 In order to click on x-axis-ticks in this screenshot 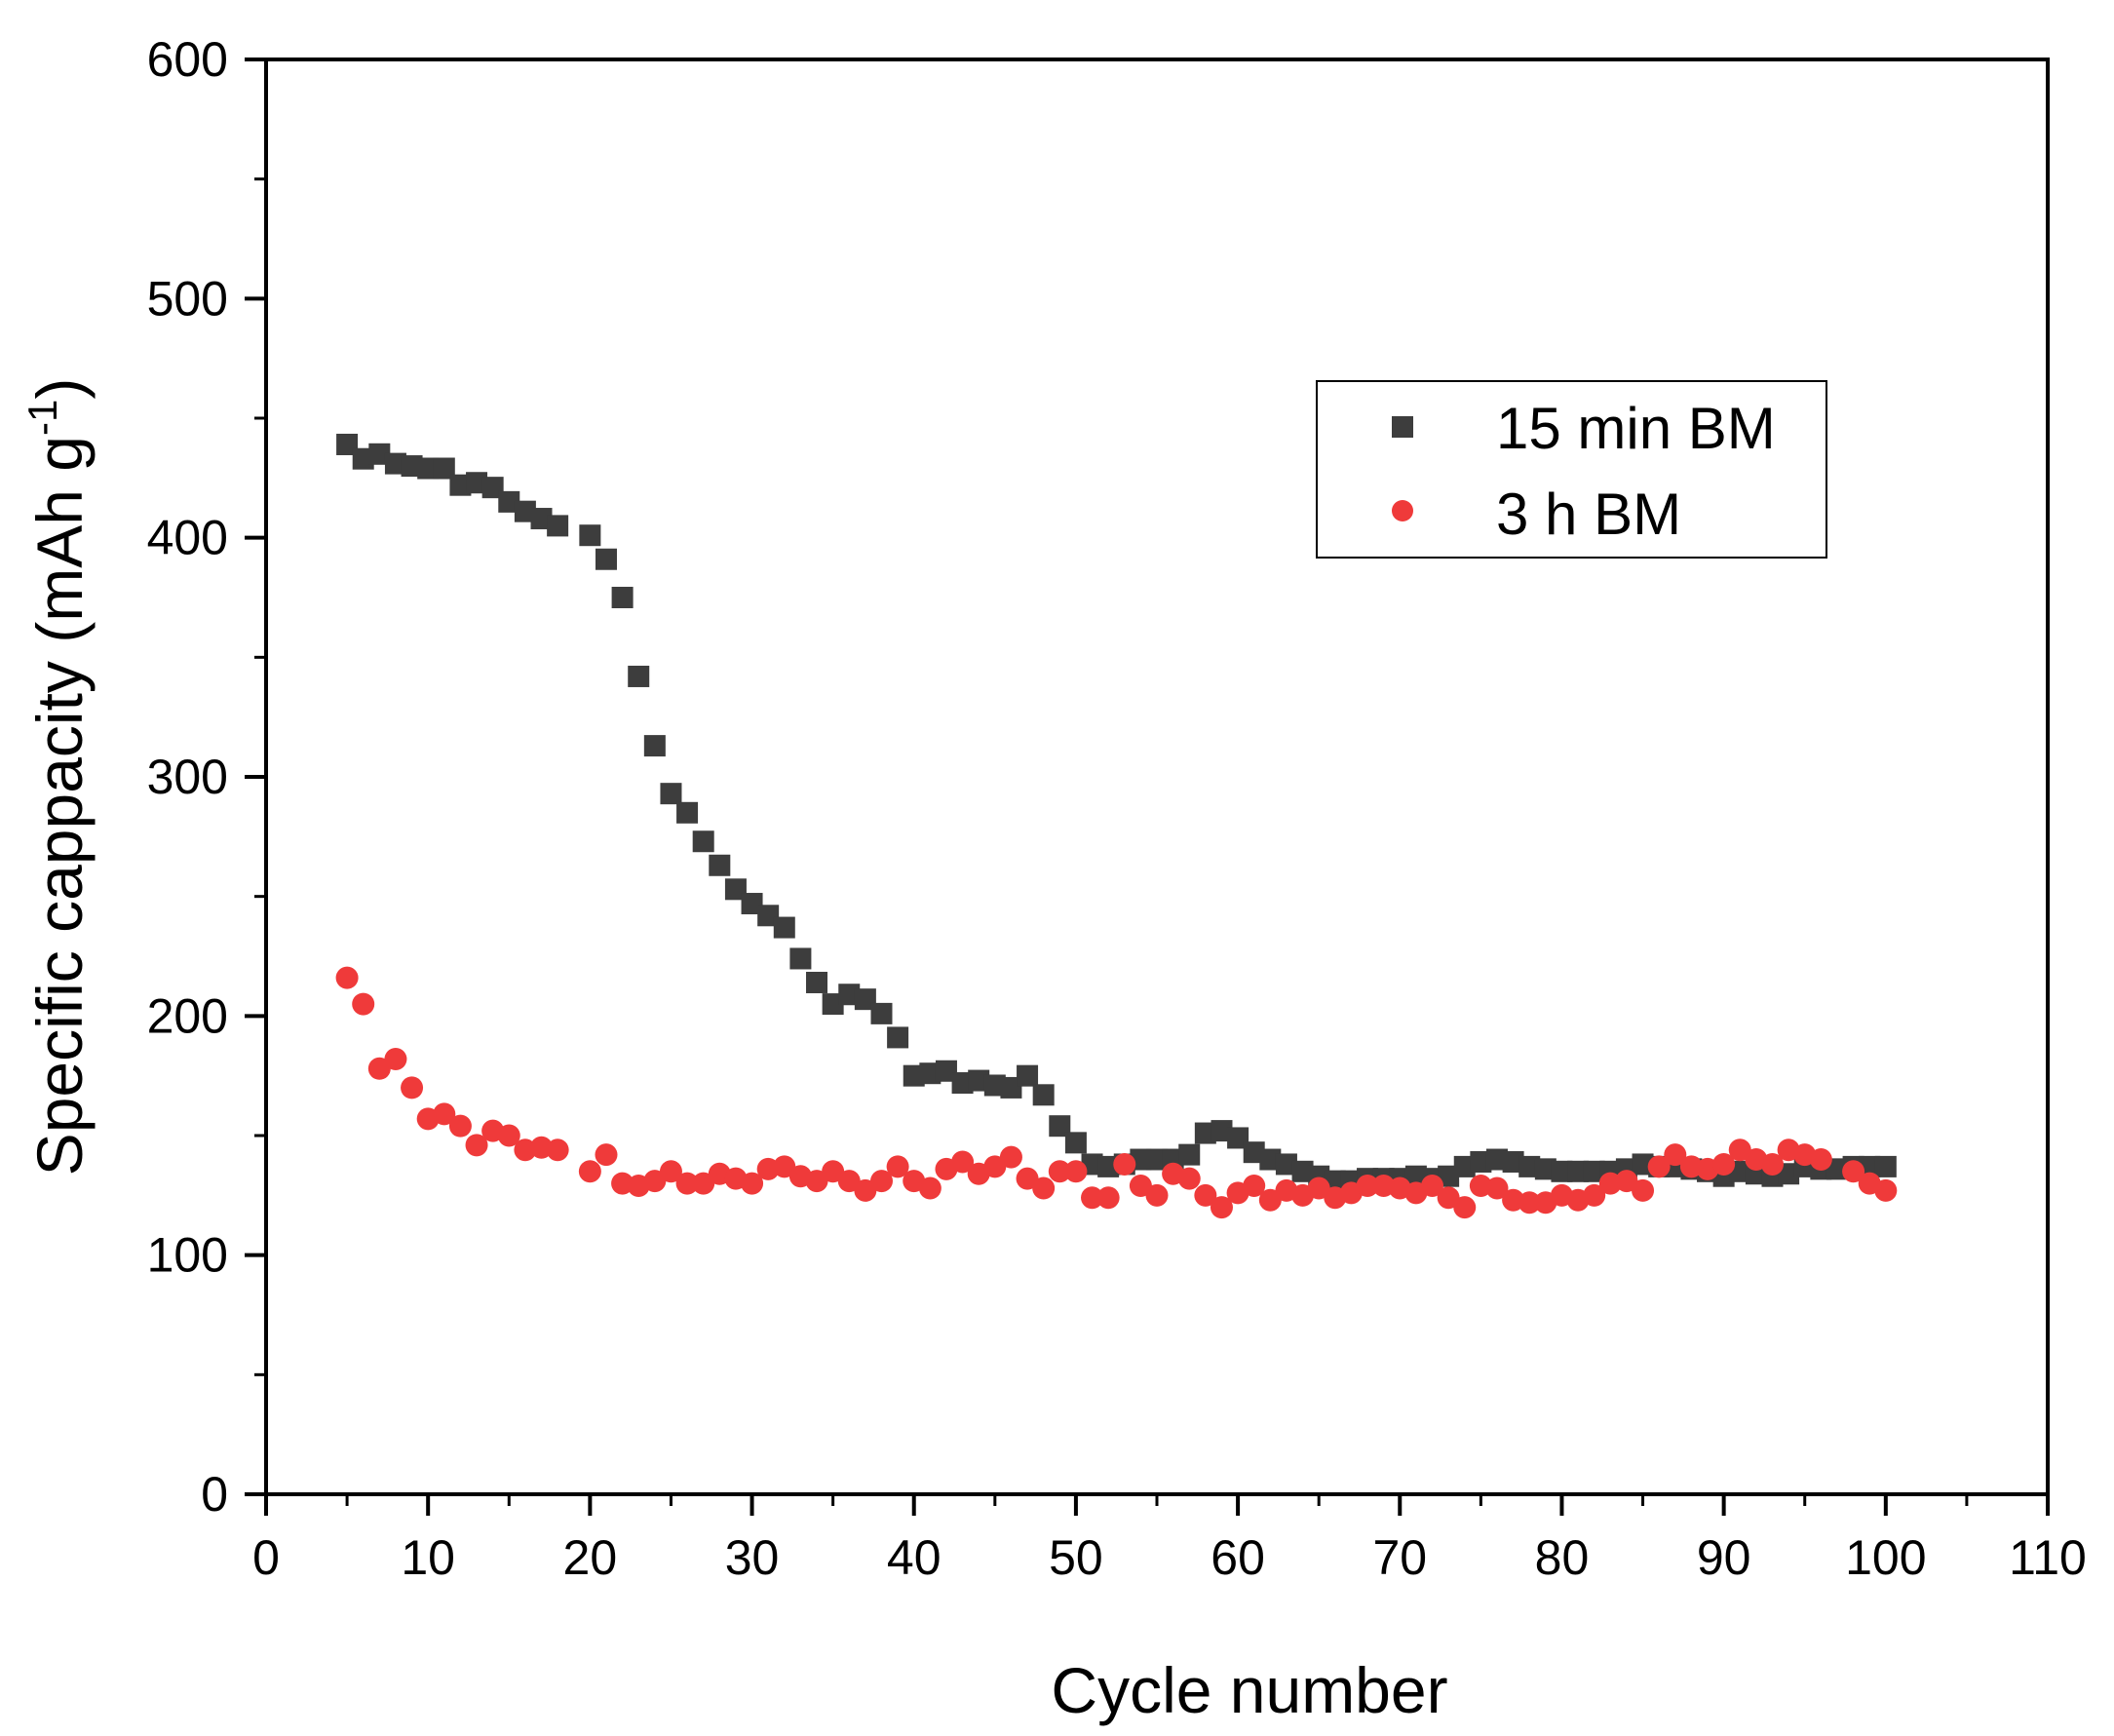, I will do `click(1157, 1505)`.